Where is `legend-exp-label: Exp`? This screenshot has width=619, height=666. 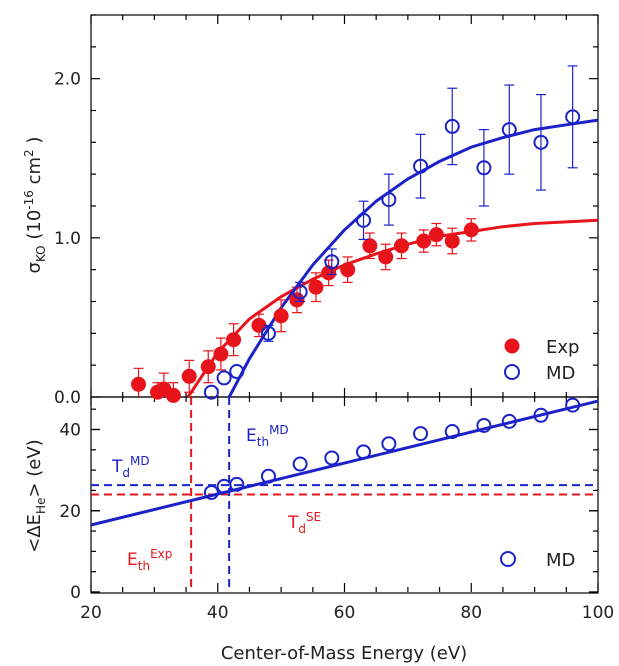
legend-exp-label: Exp is located at coordinates (562, 347).